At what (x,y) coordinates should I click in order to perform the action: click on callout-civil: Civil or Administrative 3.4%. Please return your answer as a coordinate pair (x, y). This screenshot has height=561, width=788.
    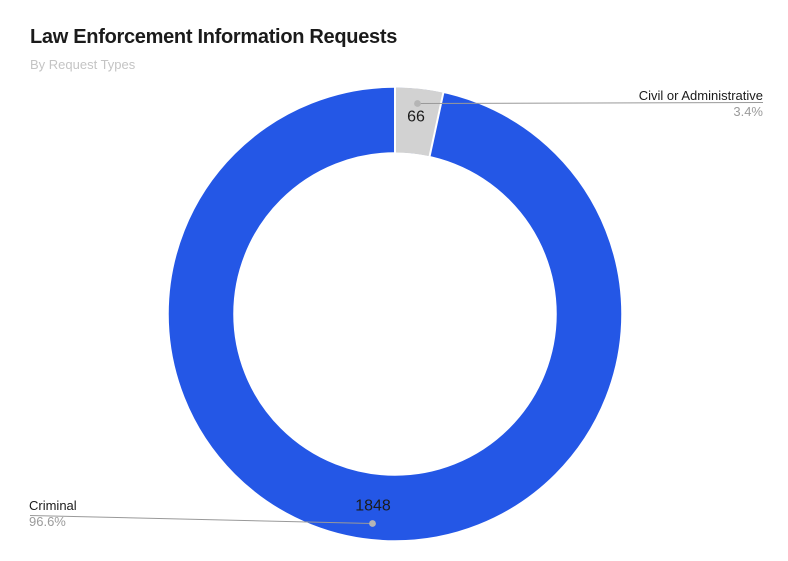
    Looking at the image, I should click on (701, 104).